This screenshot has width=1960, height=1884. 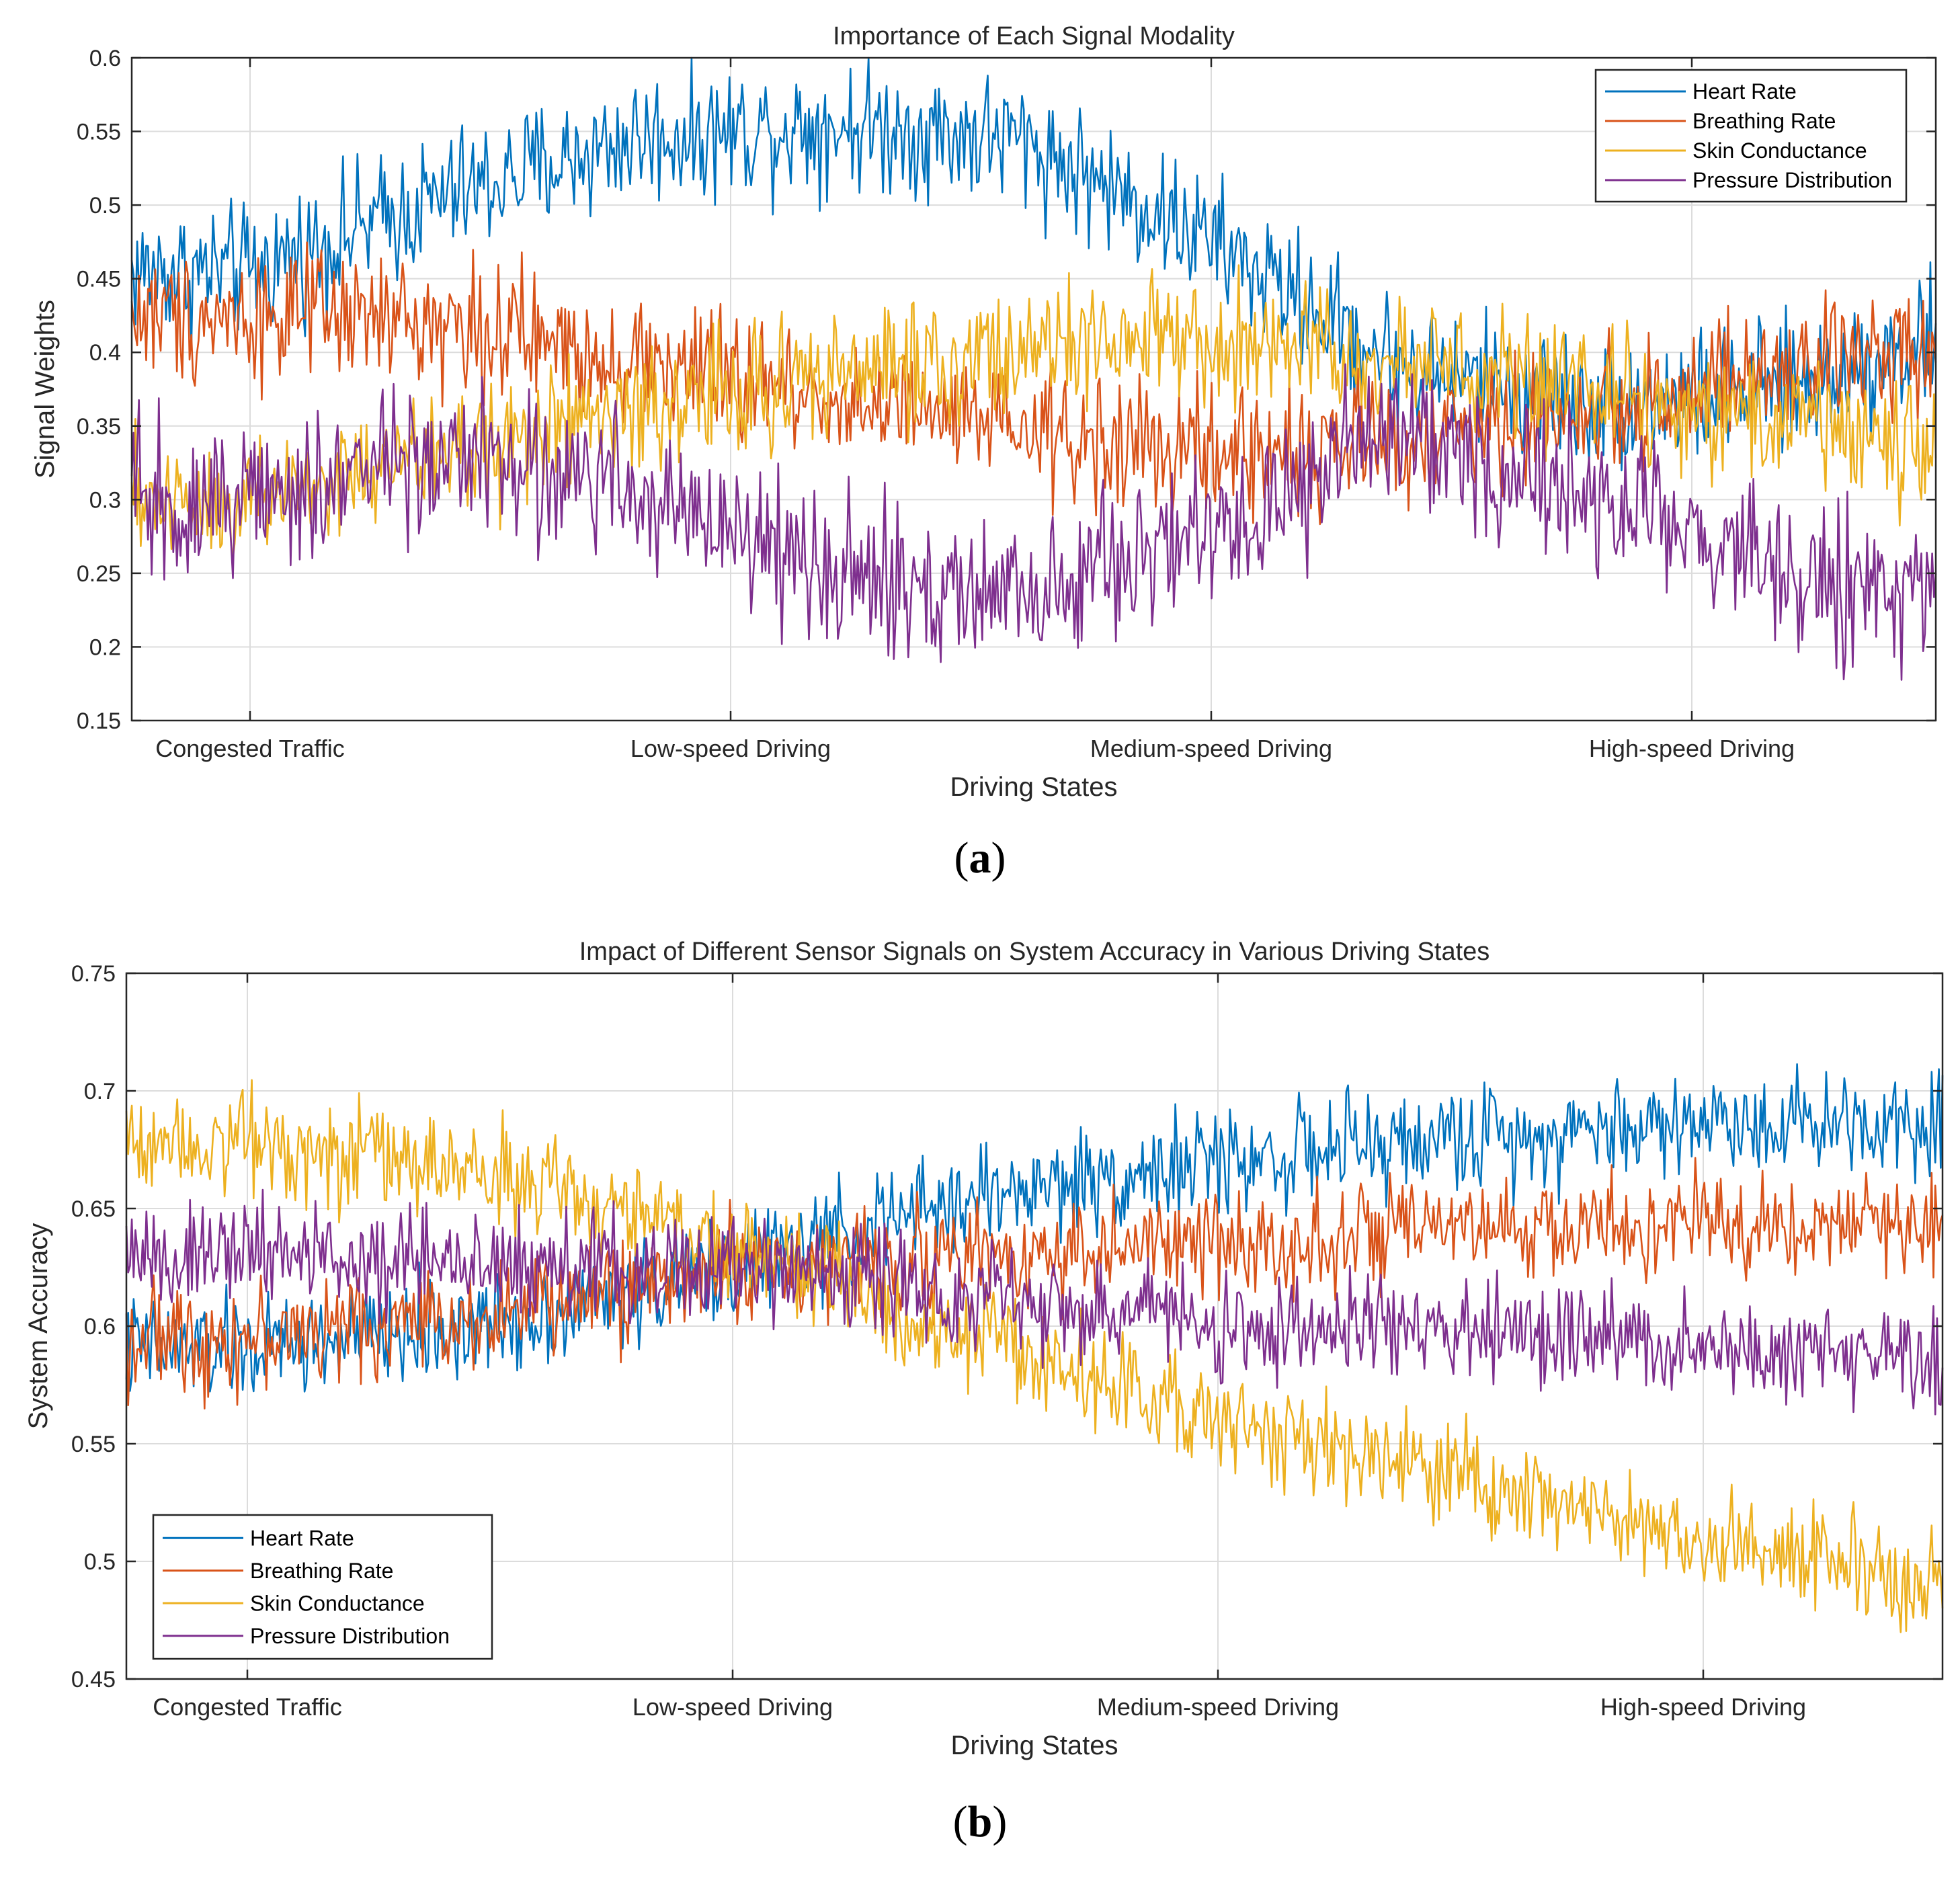 I want to click on y-axis-label: System Accuracy, so click(x=38, y=1326).